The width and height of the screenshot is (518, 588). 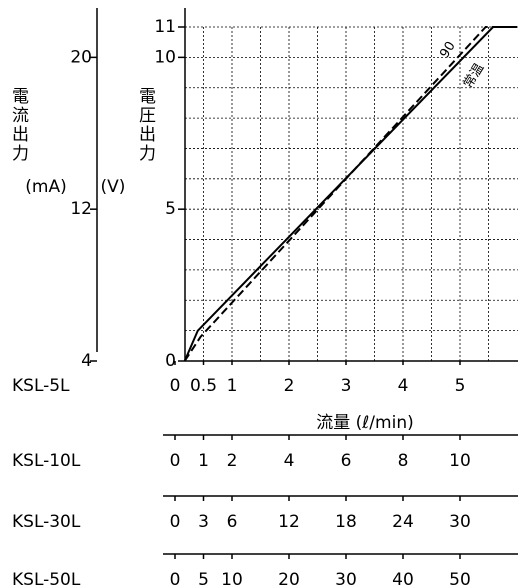 What do you see at coordinates (346, 522) in the screenshot?
I see `scale-tick-label: 18` at bounding box center [346, 522].